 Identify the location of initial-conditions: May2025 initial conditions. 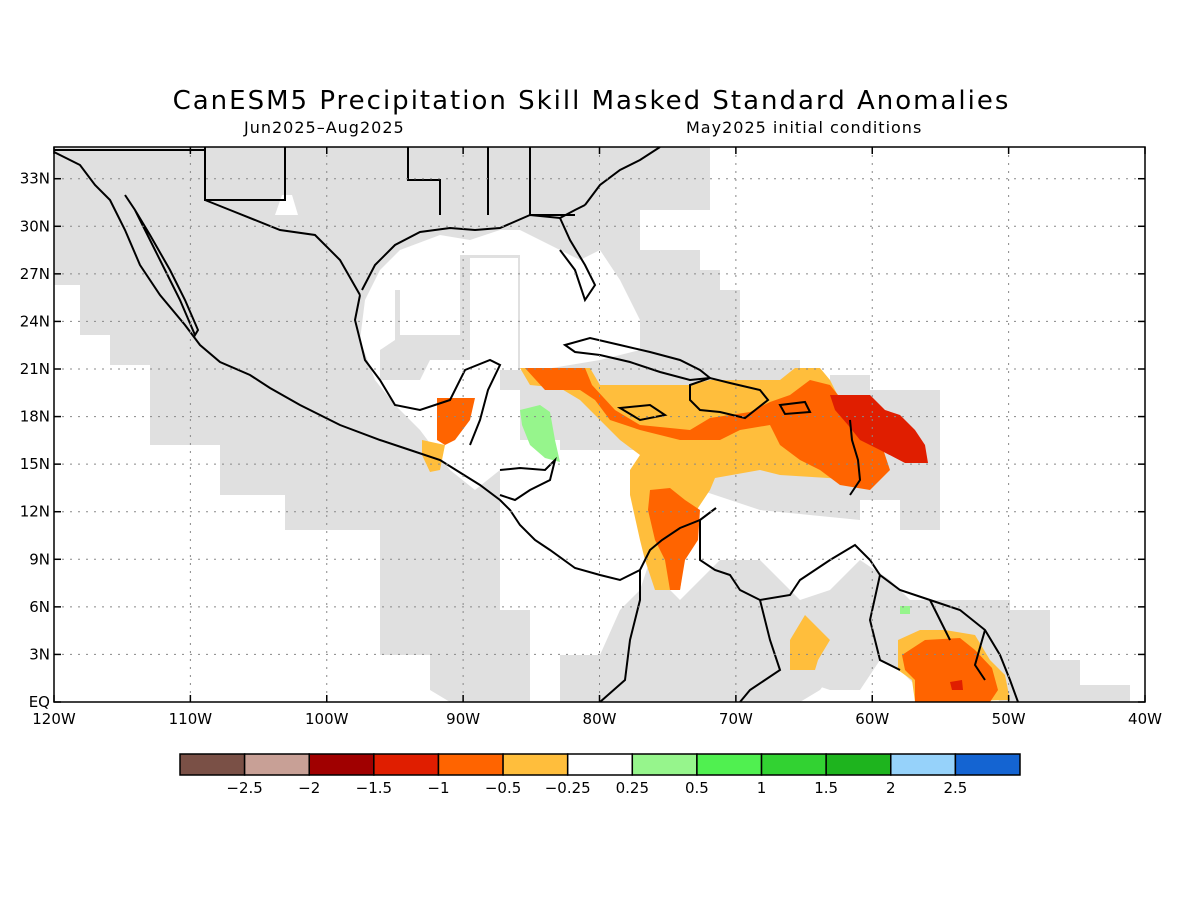
(804, 127).